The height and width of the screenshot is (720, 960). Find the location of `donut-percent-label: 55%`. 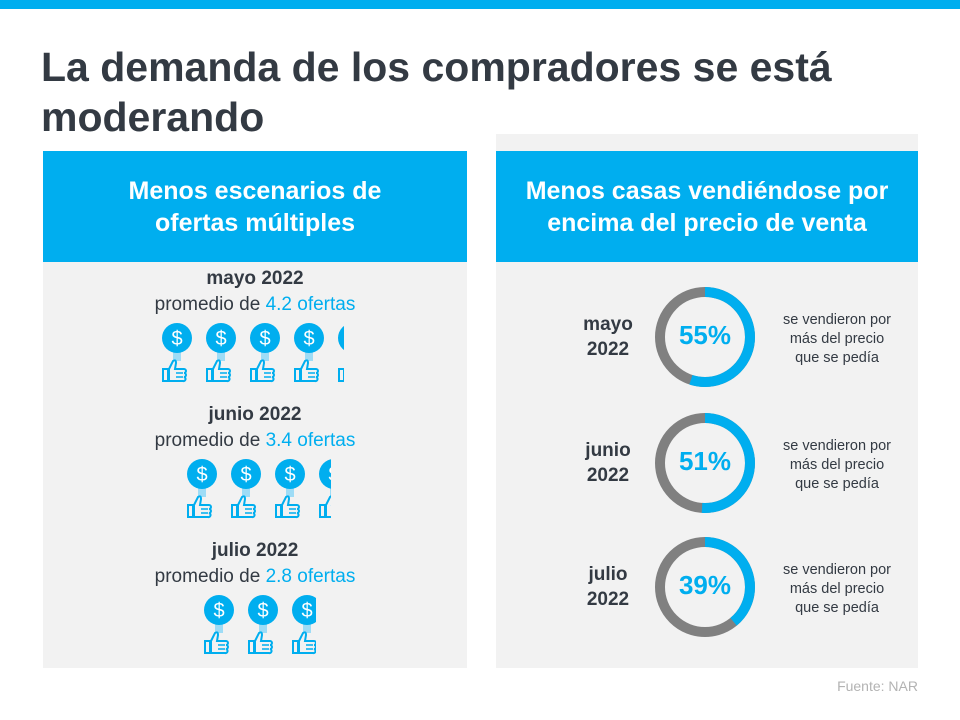

donut-percent-label: 55% is located at coordinates (705, 335).